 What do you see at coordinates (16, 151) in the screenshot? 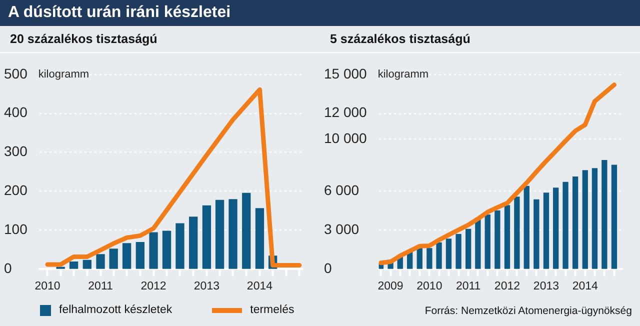
I see `y-tick-label: 300` at bounding box center [16, 151].